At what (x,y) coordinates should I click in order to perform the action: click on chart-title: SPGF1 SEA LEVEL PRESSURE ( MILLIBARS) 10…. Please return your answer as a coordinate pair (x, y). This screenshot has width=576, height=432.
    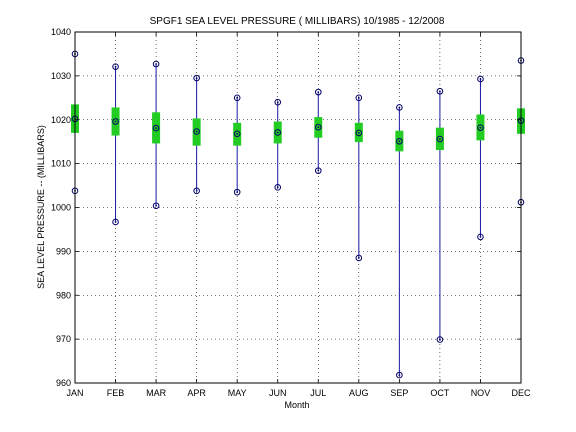
    Looking at the image, I should click on (297, 21).